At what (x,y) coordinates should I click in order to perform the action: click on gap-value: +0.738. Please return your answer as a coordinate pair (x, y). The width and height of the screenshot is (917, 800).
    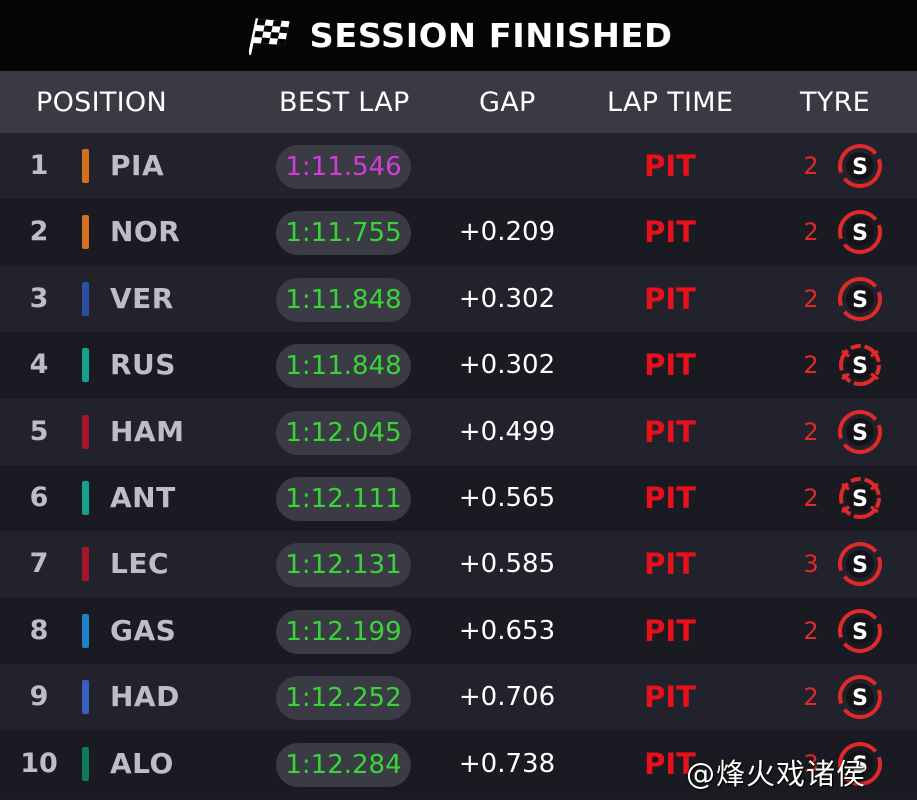
    Looking at the image, I should click on (507, 763).